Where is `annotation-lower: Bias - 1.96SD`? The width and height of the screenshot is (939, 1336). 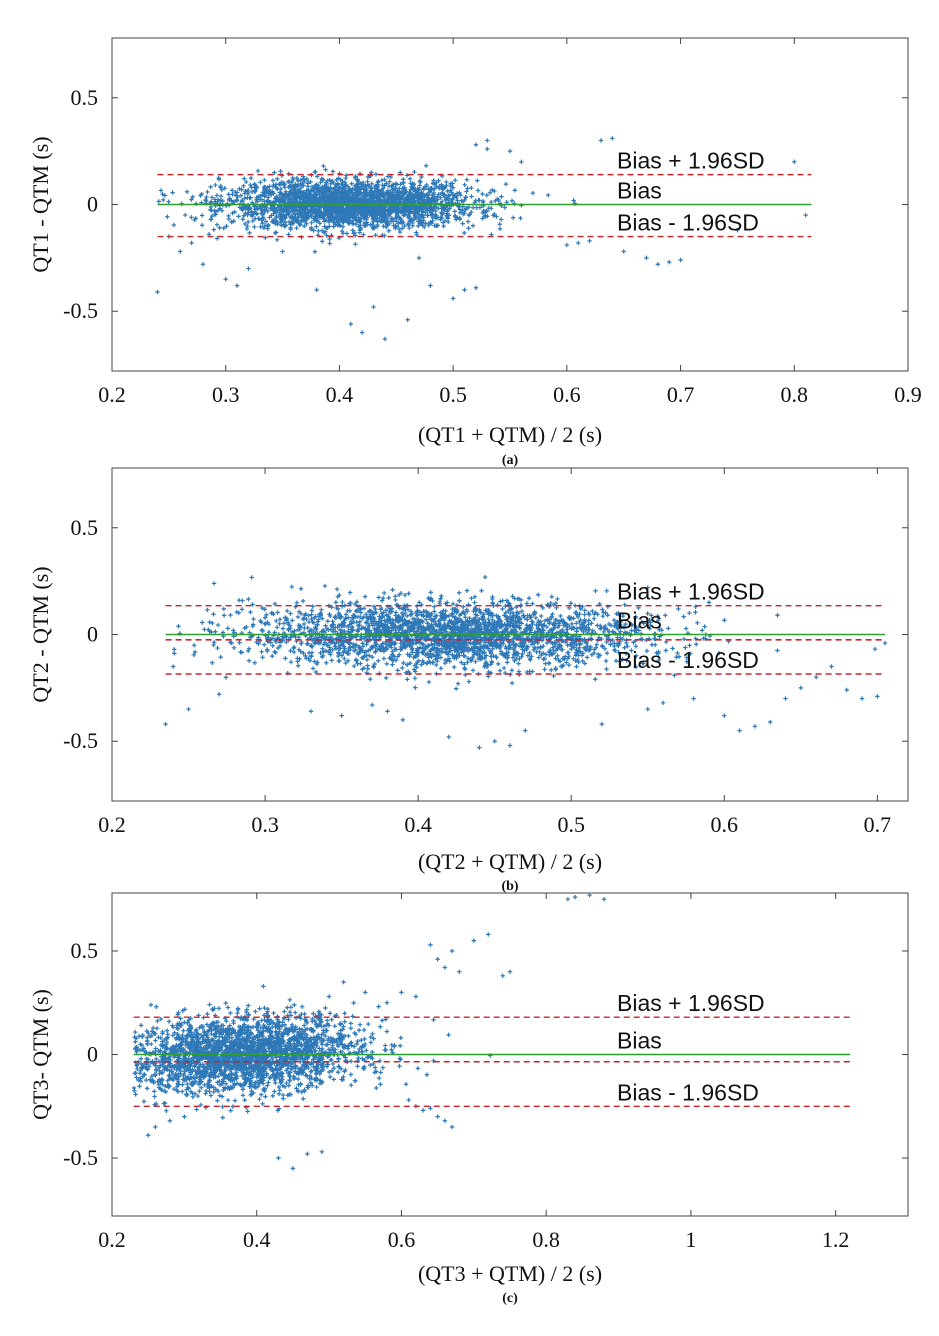
annotation-lower: Bias - 1.96SD is located at coordinates (688, 223).